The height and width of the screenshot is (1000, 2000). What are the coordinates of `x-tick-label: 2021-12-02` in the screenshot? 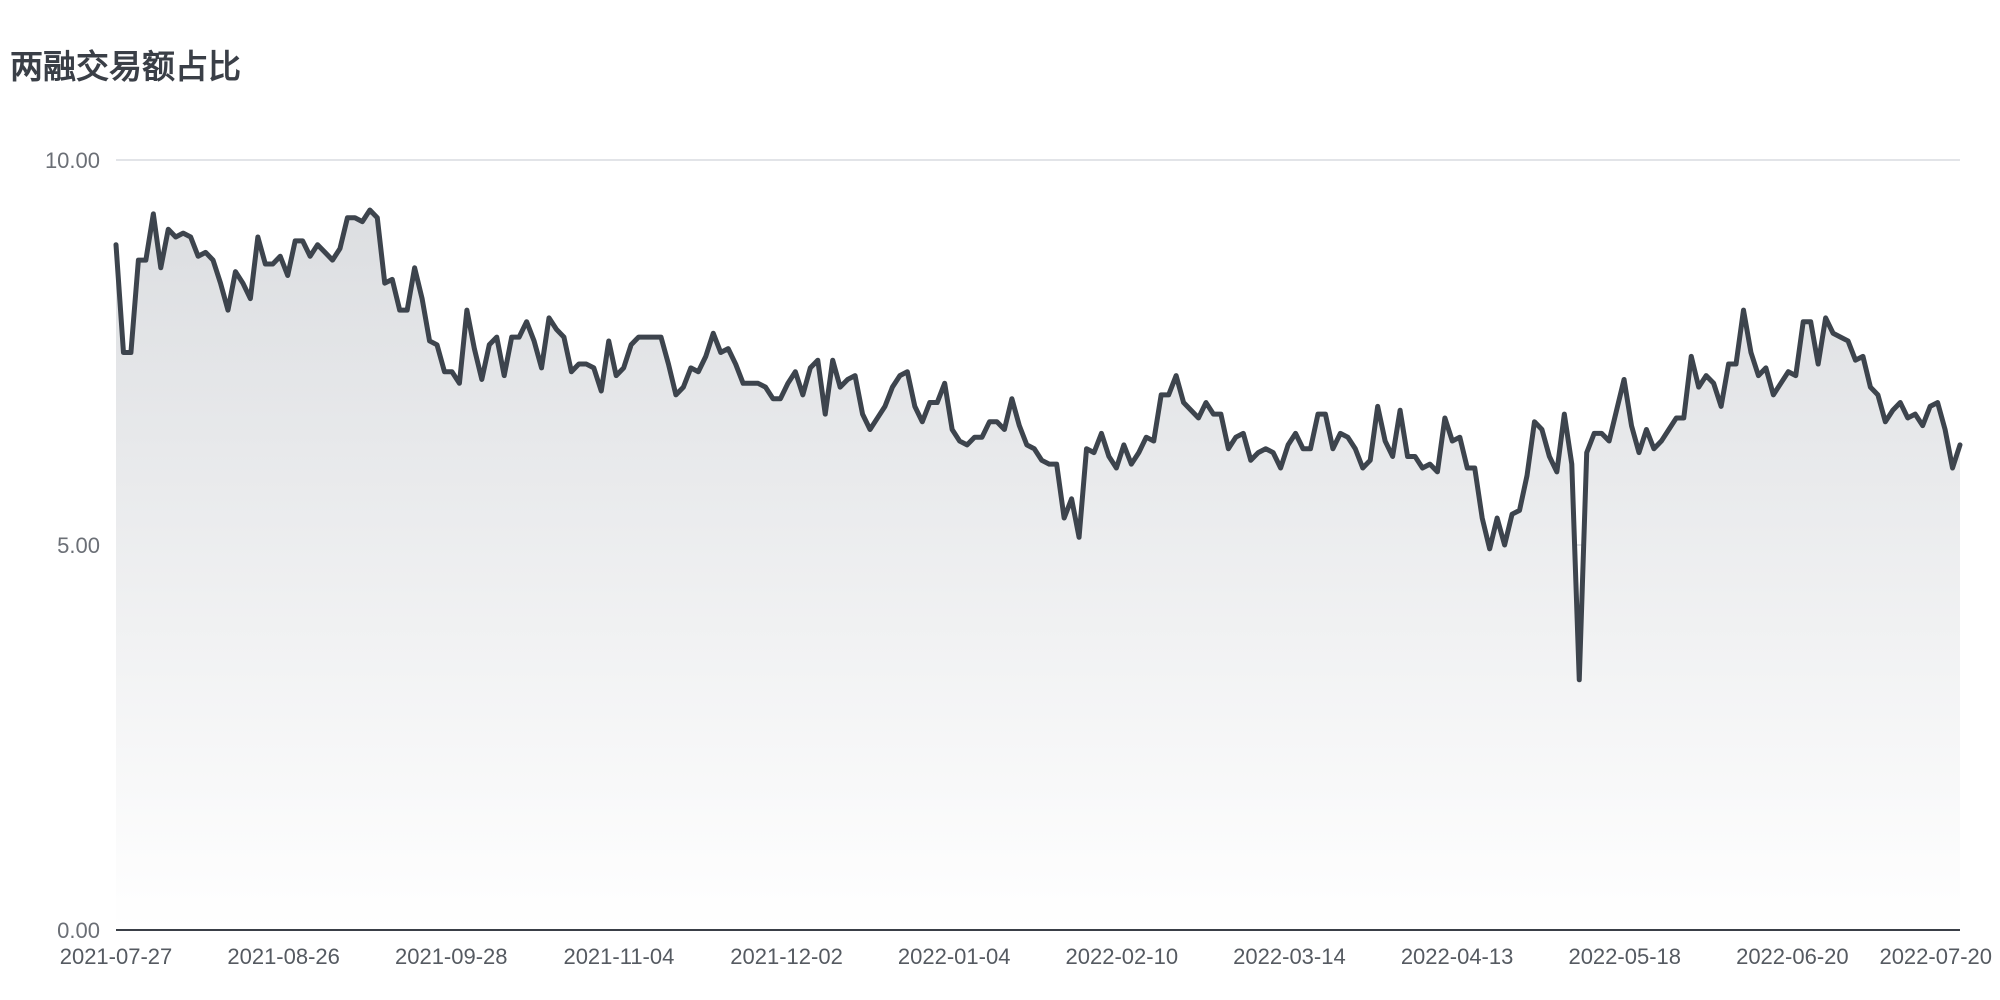 It's located at (786, 956).